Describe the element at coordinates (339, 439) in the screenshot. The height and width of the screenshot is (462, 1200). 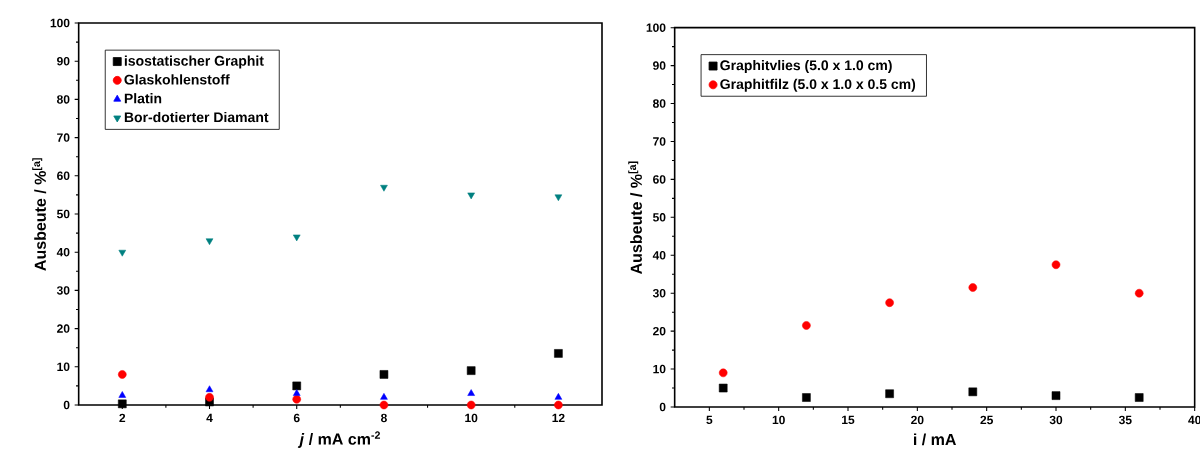
I see `x-axis-title: j / mA cm$^{-2}$` at that location.